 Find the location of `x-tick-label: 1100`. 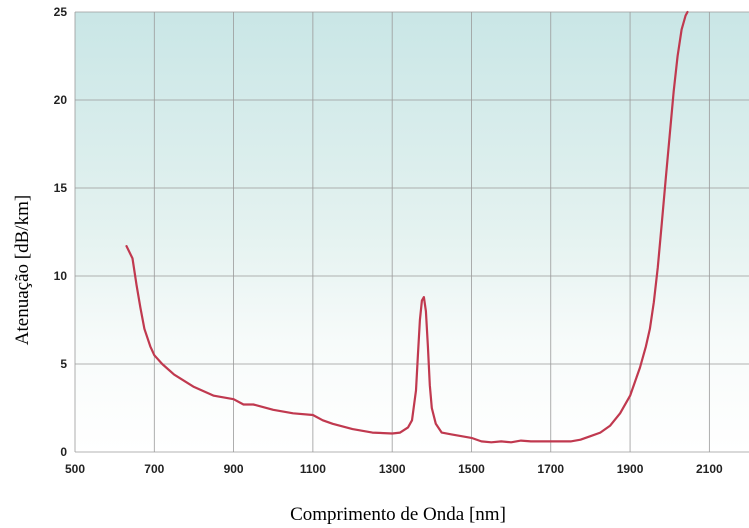

x-tick-label: 1100 is located at coordinates (313, 469).